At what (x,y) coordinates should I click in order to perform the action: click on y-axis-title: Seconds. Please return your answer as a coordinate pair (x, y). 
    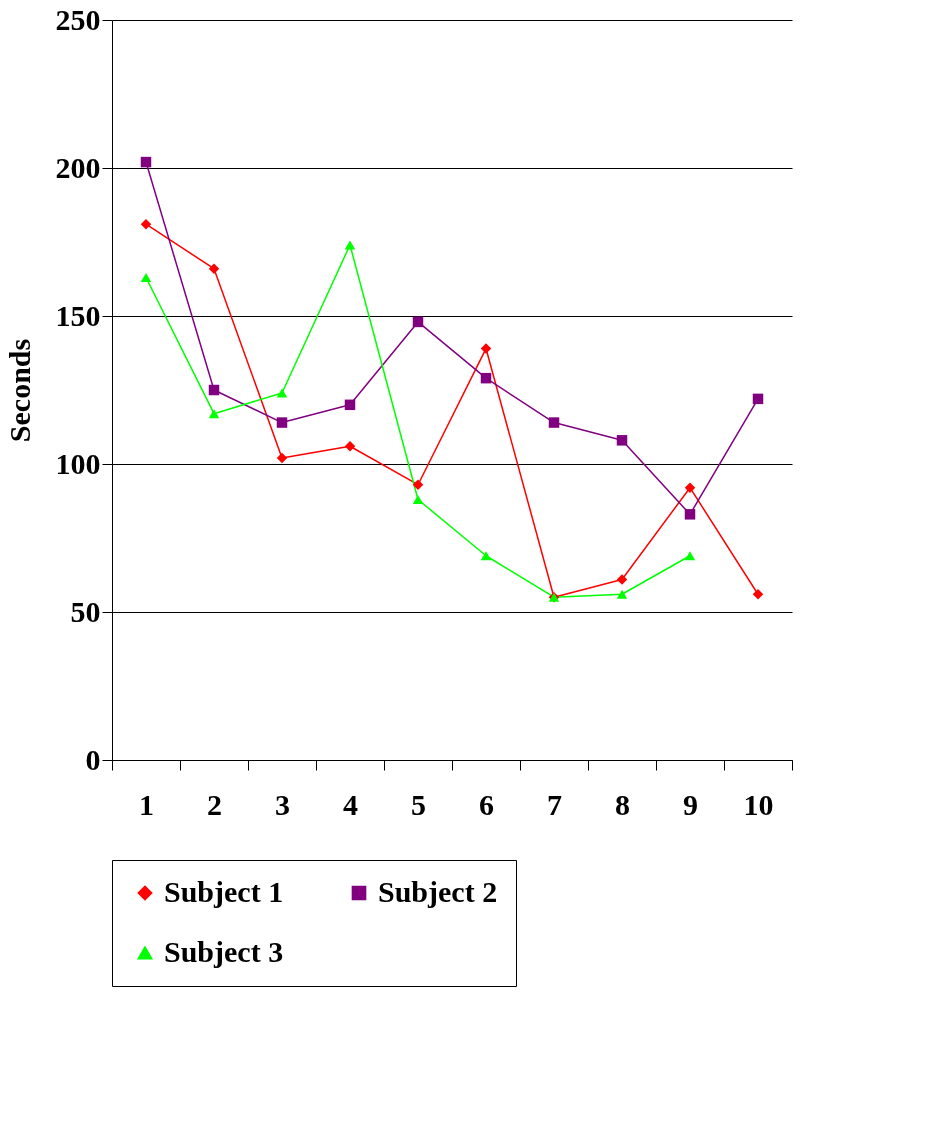
    Looking at the image, I should click on (19, 390).